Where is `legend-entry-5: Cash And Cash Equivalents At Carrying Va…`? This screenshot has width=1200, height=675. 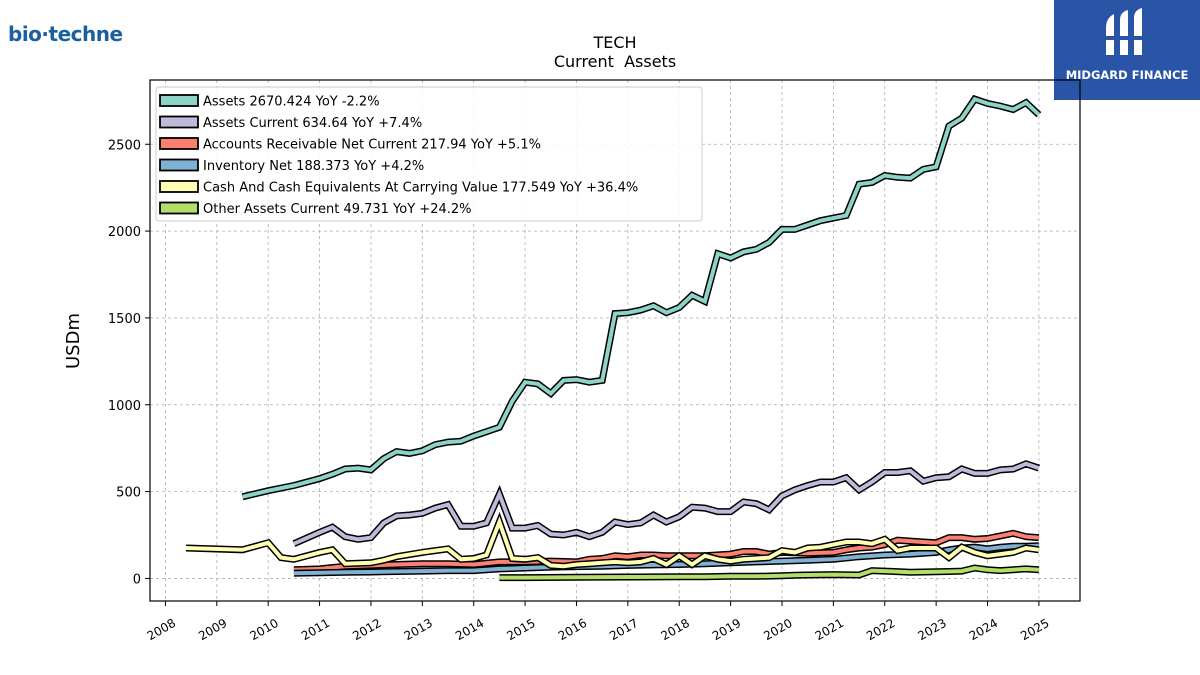 legend-entry-5: Cash And Cash Equivalents At Carrying Va… is located at coordinates (420, 188).